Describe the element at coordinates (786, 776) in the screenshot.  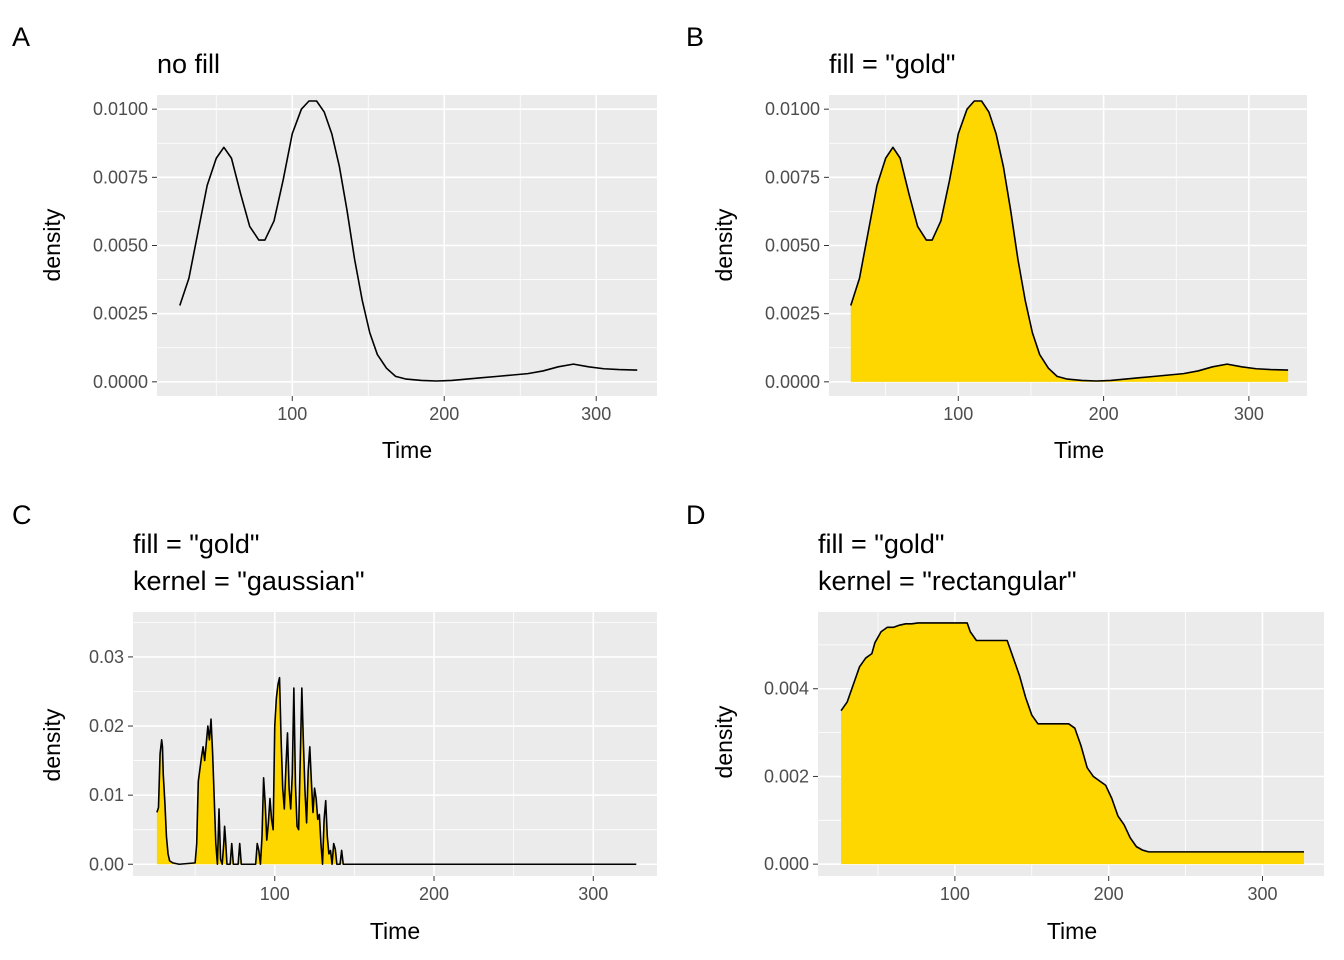
I see `y-tick-label-d: 0.002` at that location.